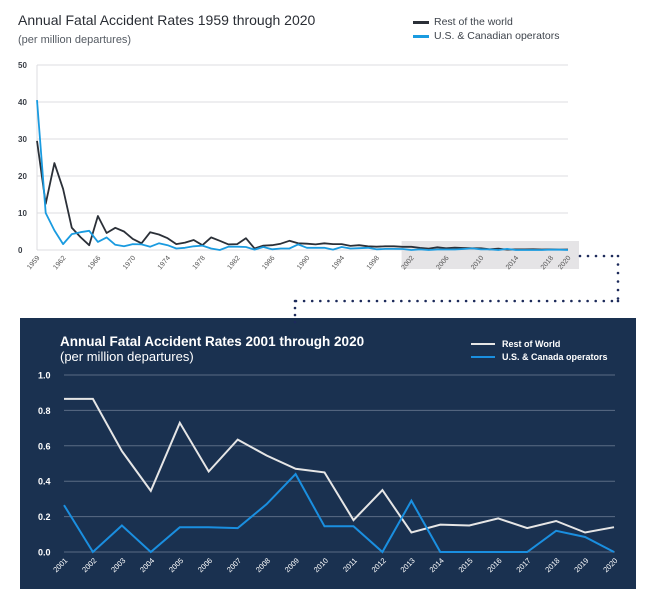 Image resolution: width=655 pixels, height=607 pixels. What do you see at coordinates (486, 36) in the screenshot?
I see `top-legend-item-us: U.S. & Canadian operators` at bounding box center [486, 36].